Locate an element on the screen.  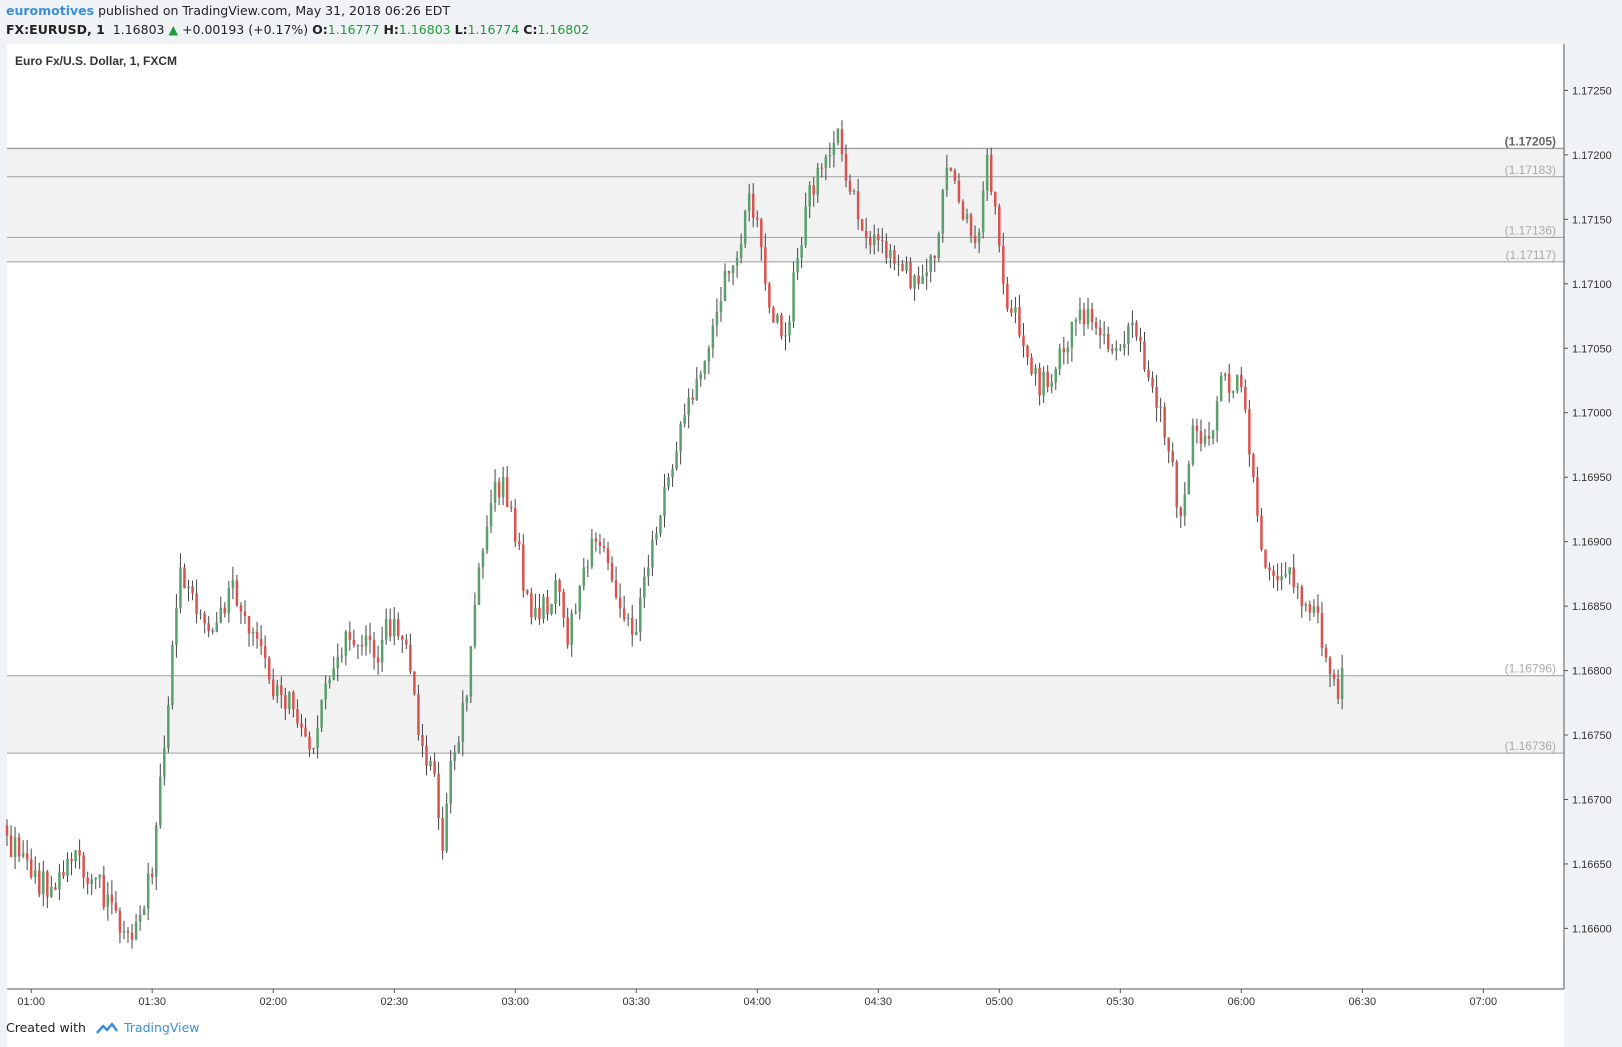
x-tick-label-10: 06:00 is located at coordinates (1242, 1002).